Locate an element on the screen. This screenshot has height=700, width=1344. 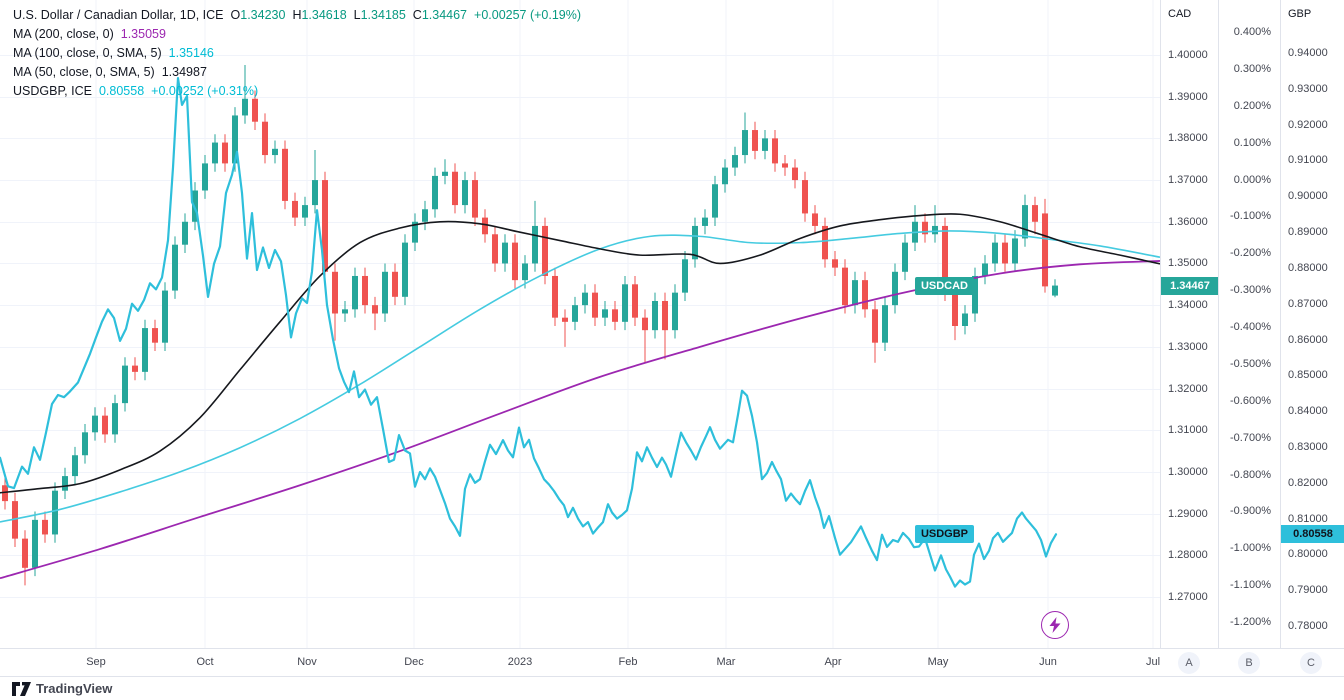
gbp-axis-tick: 0.81000 is located at coordinates (1308, 518).